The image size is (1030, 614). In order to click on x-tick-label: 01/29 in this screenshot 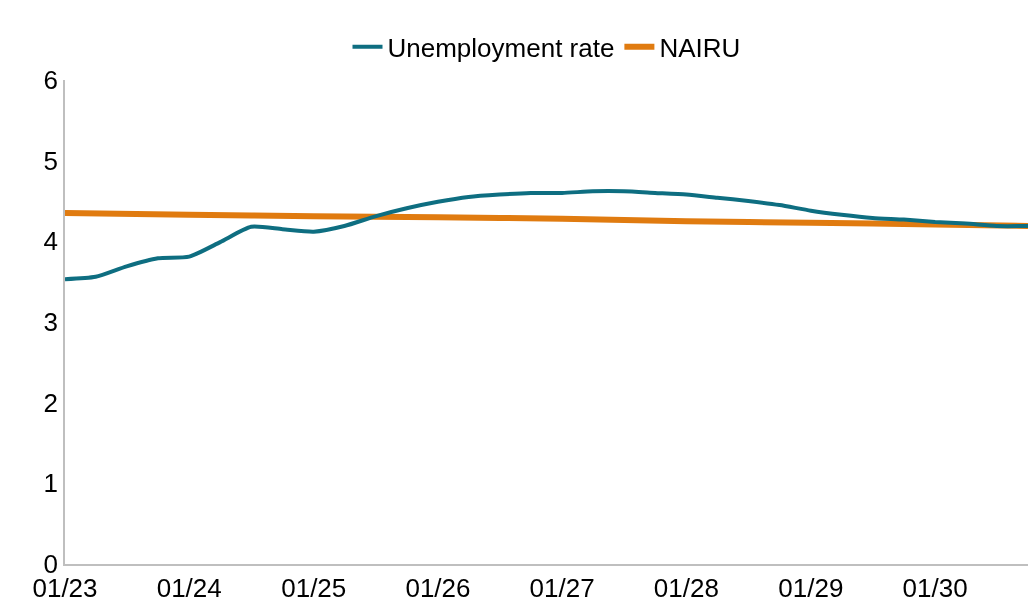, I will do `click(811, 587)`.